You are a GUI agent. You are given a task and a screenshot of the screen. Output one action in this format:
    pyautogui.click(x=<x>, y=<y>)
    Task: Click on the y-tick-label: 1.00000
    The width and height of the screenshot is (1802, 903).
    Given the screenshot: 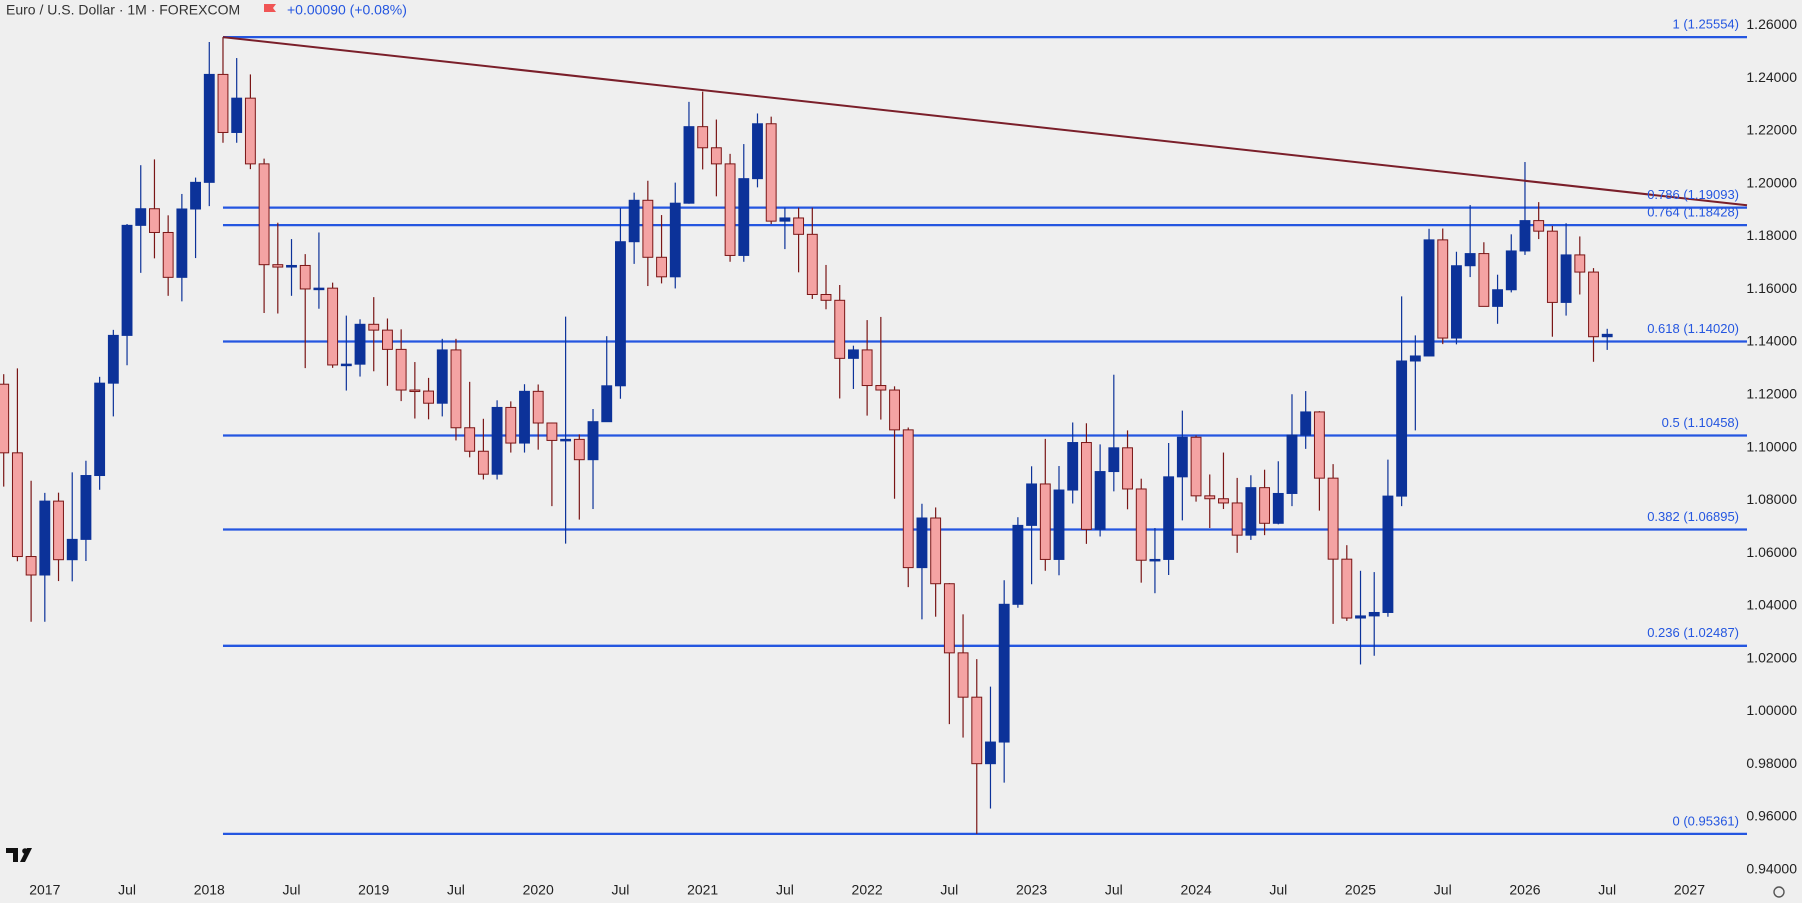 What is the action you would take?
    pyautogui.click(x=1771, y=710)
    